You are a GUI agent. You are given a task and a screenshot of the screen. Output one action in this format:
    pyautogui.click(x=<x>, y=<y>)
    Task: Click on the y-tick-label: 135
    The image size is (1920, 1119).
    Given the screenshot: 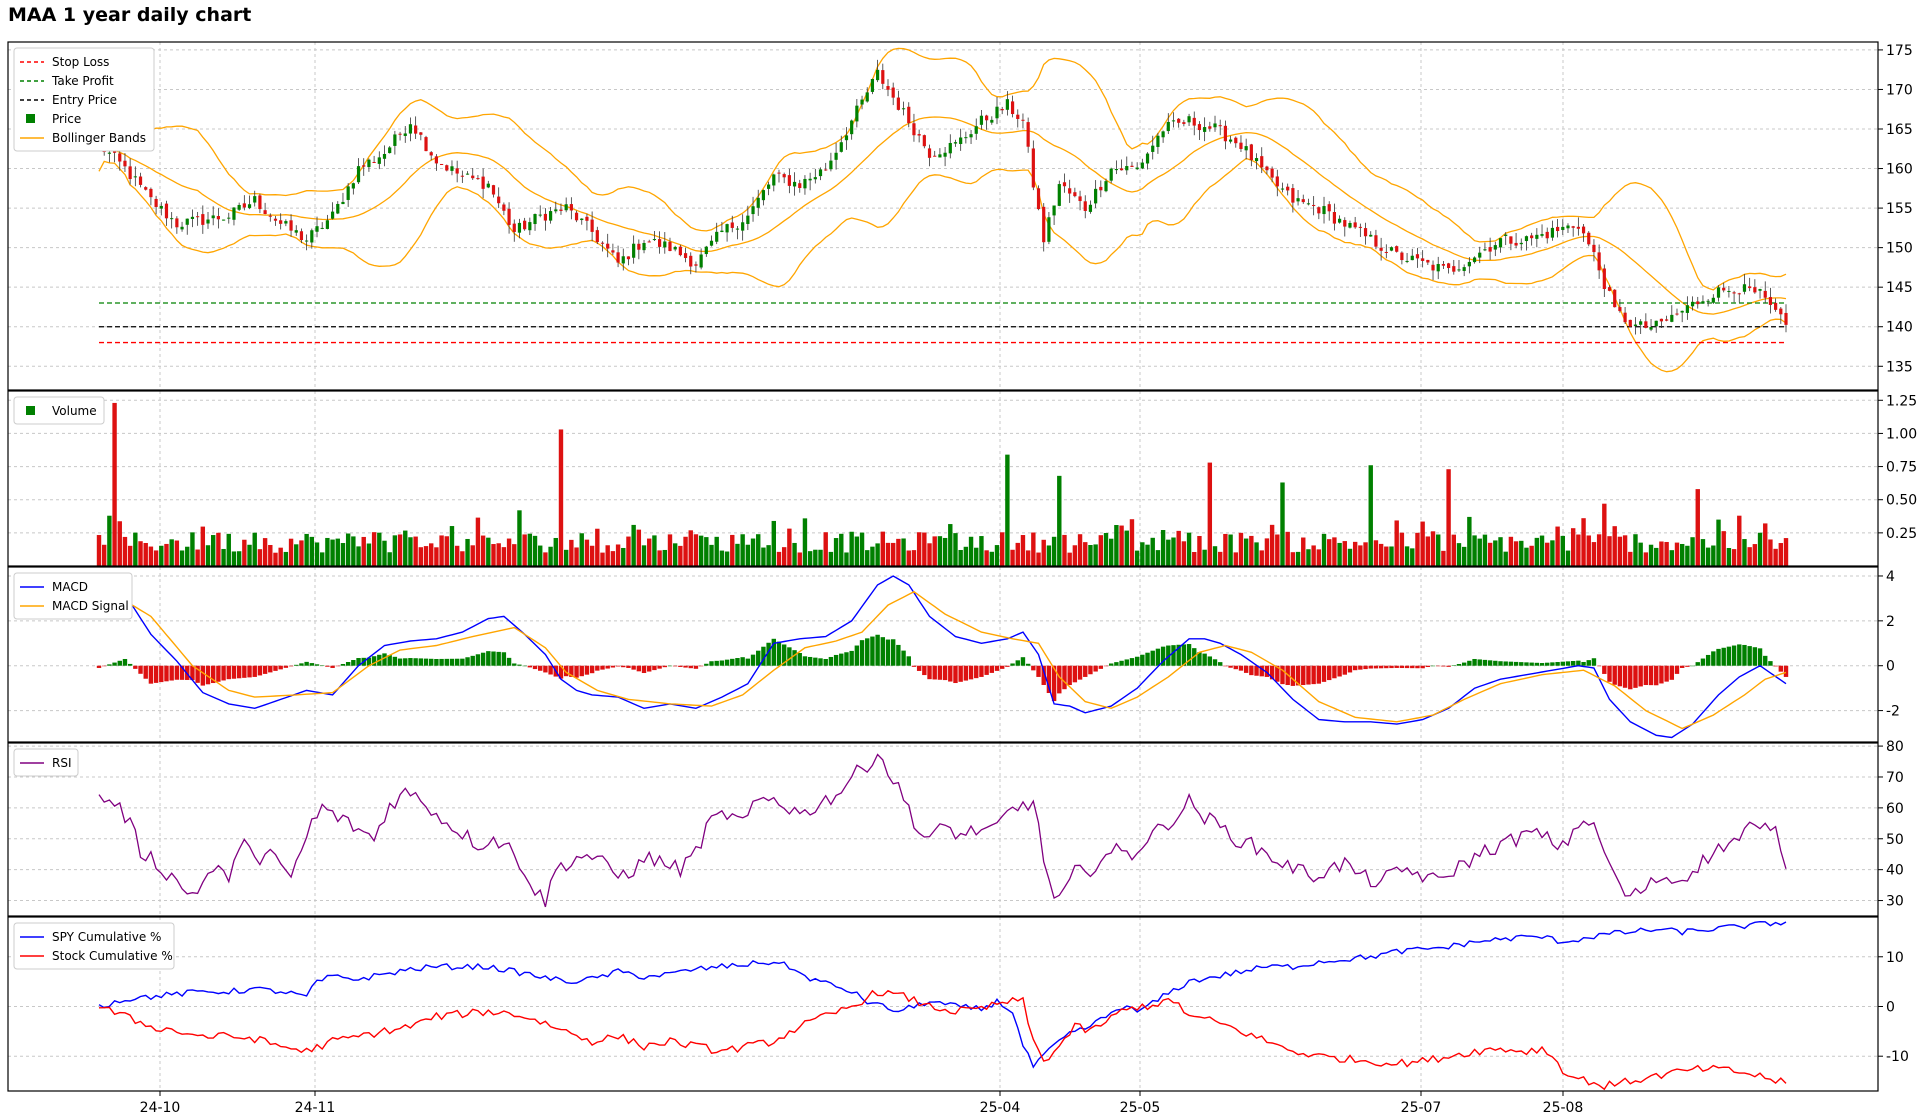 What is the action you would take?
    pyautogui.click(x=1899, y=367)
    